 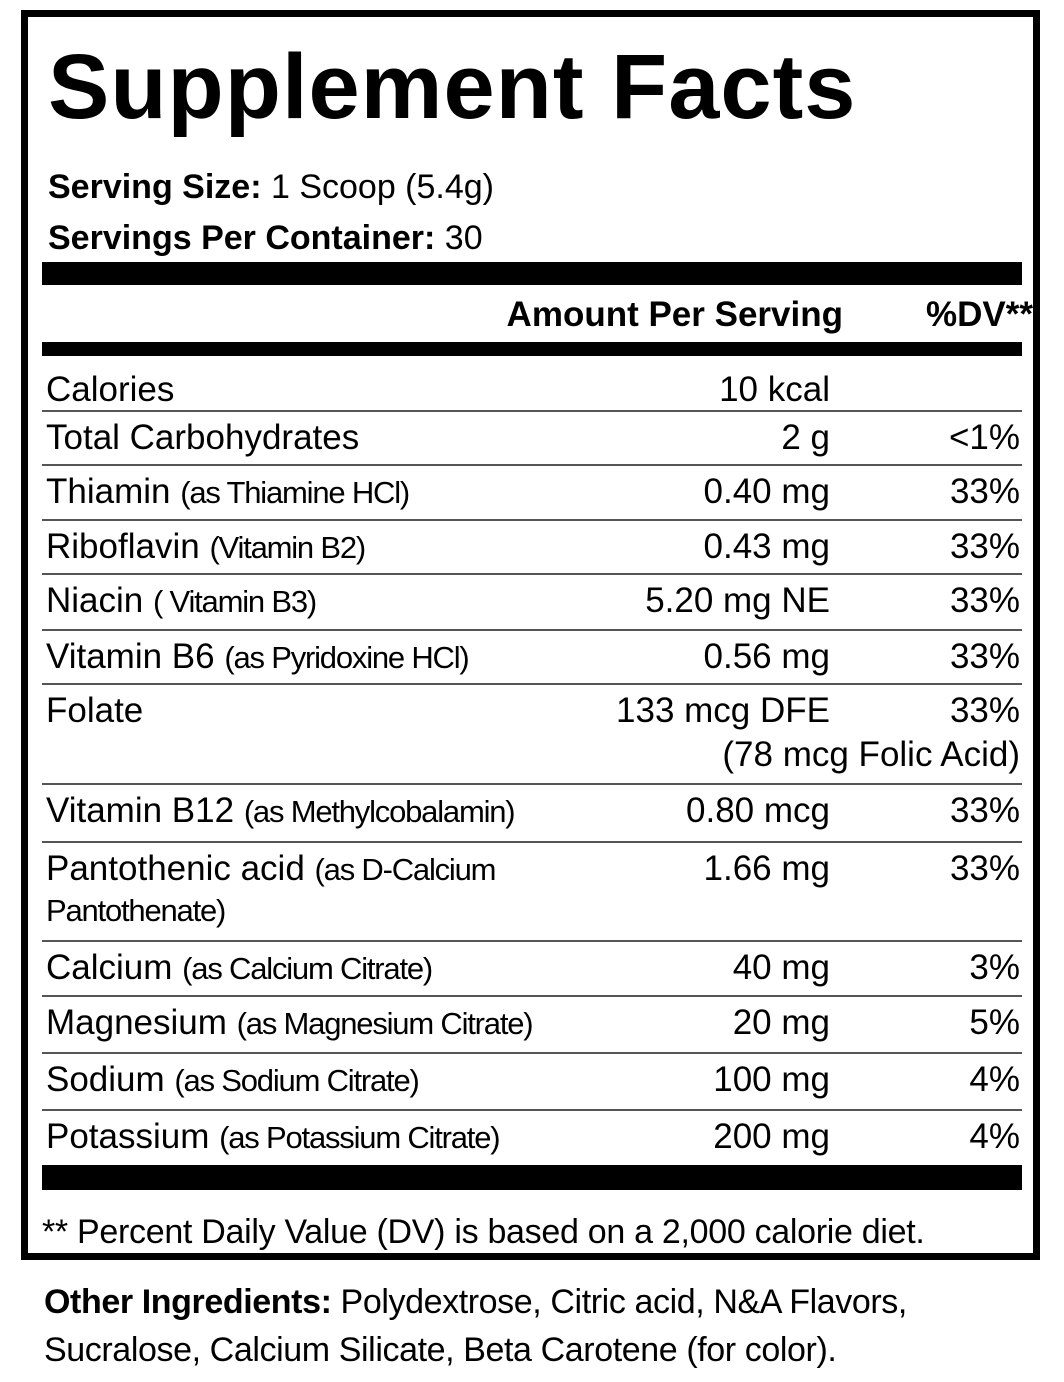 What do you see at coordinates (766, 546) in the screenshot?
I see `nutrient-amount: 0.43 mg` at bounding box center [766, 546].